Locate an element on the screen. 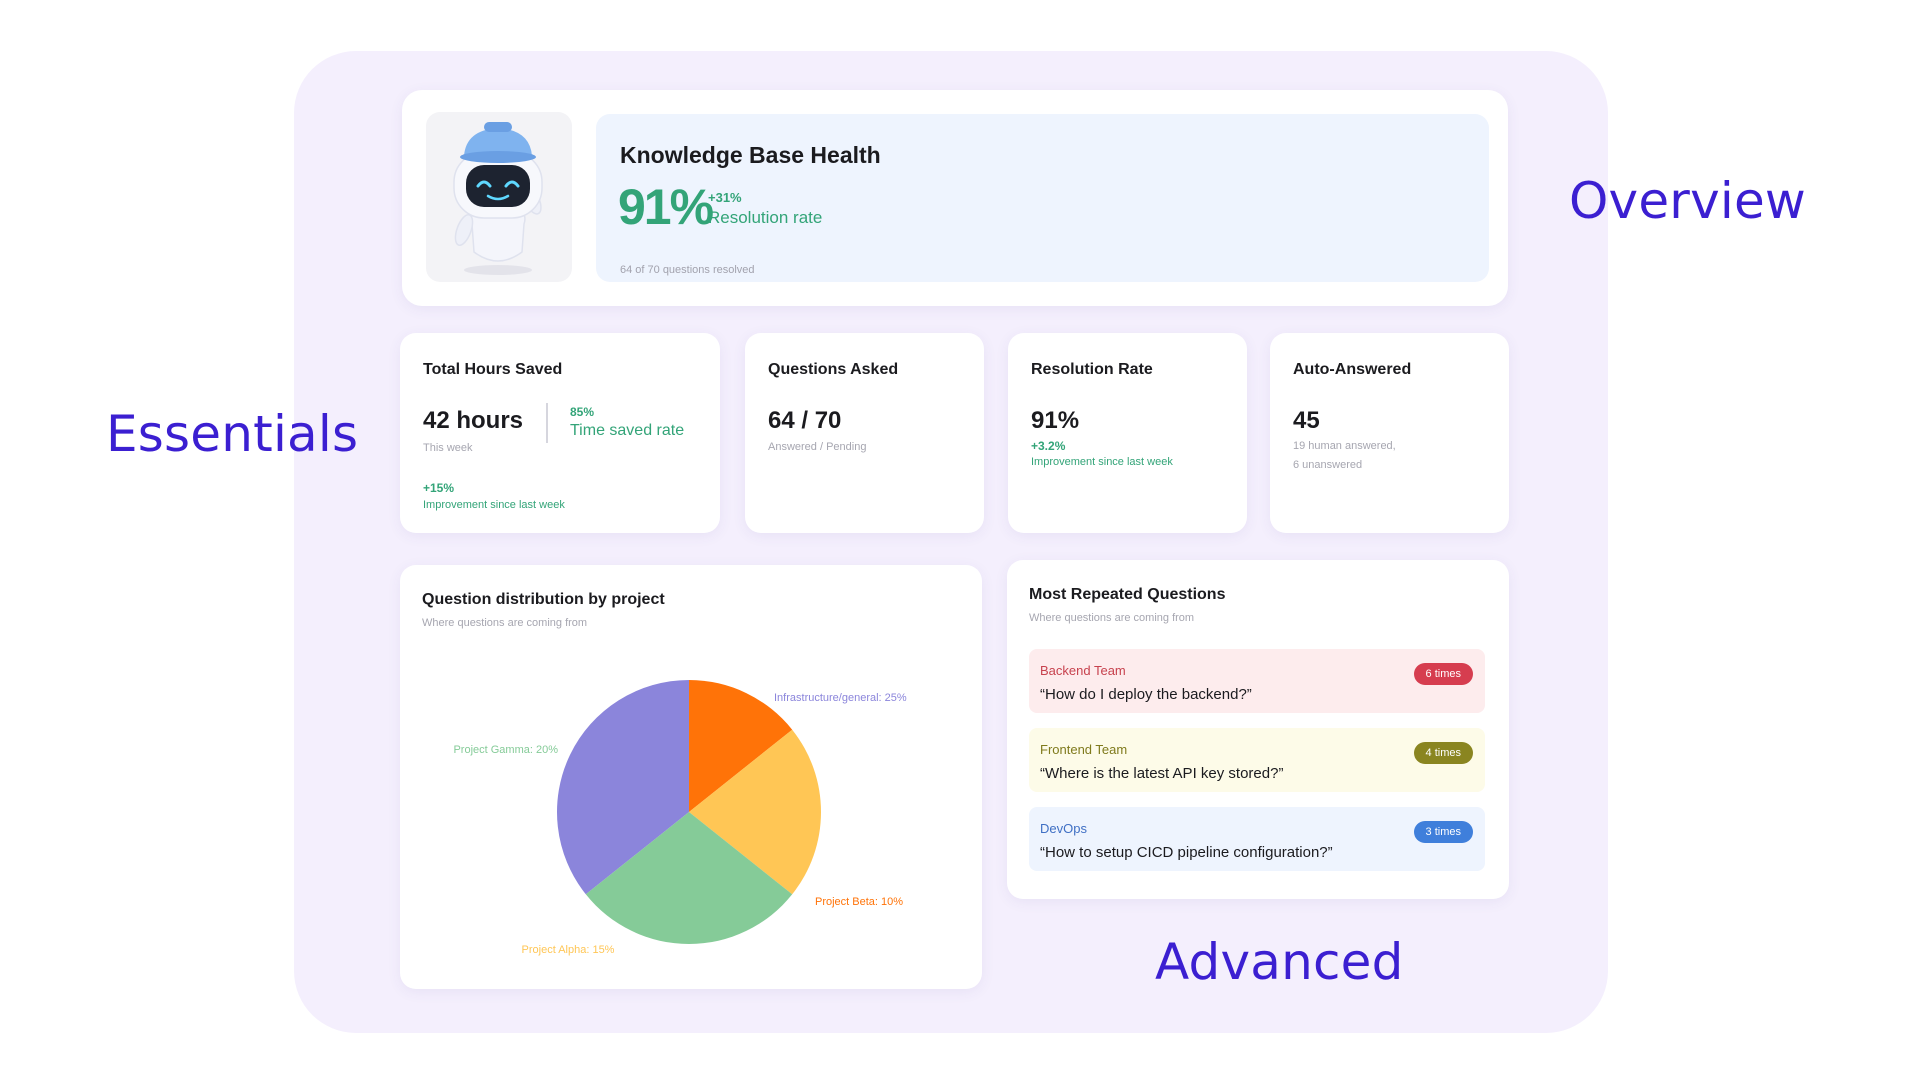 The width and height of the screenshot is (1919, 1079). repeat-count-badge: 6 times is located at coordinates (1443, 674).